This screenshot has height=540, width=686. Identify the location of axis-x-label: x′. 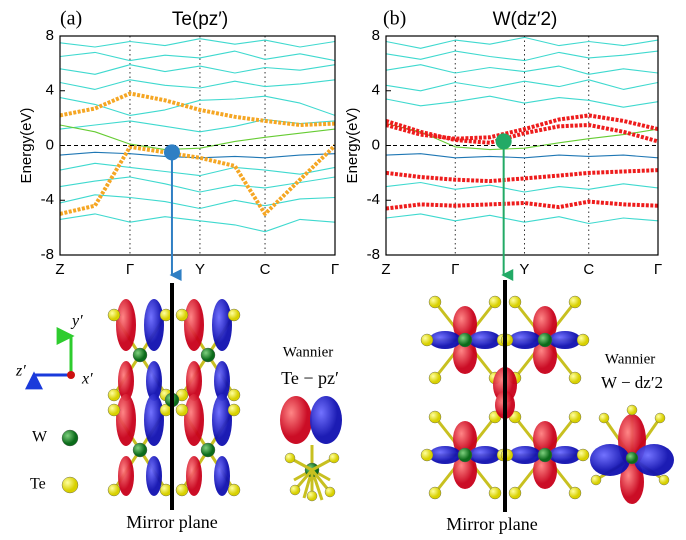
(87, 379).